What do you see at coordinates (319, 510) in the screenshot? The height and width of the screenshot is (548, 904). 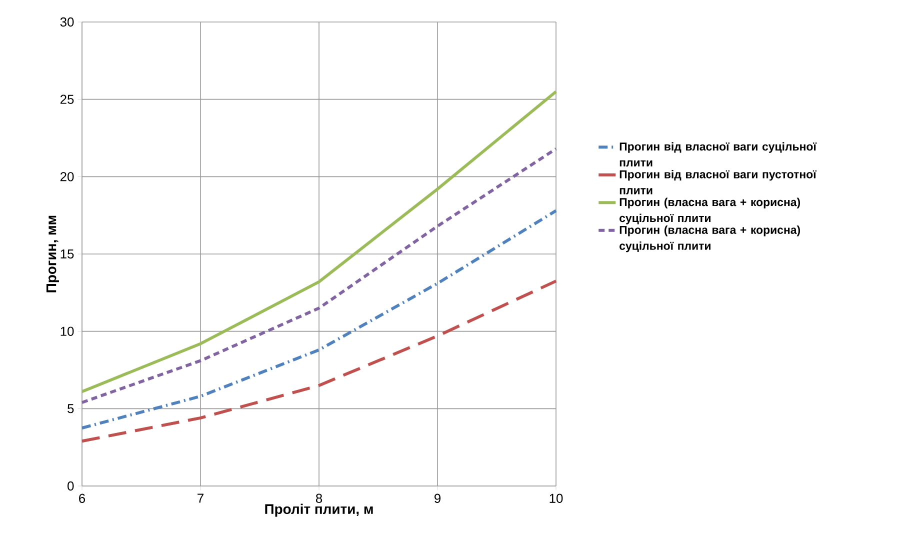 I see `x-axis-title: Проліт плити, м` at bounding box center [319, 510].